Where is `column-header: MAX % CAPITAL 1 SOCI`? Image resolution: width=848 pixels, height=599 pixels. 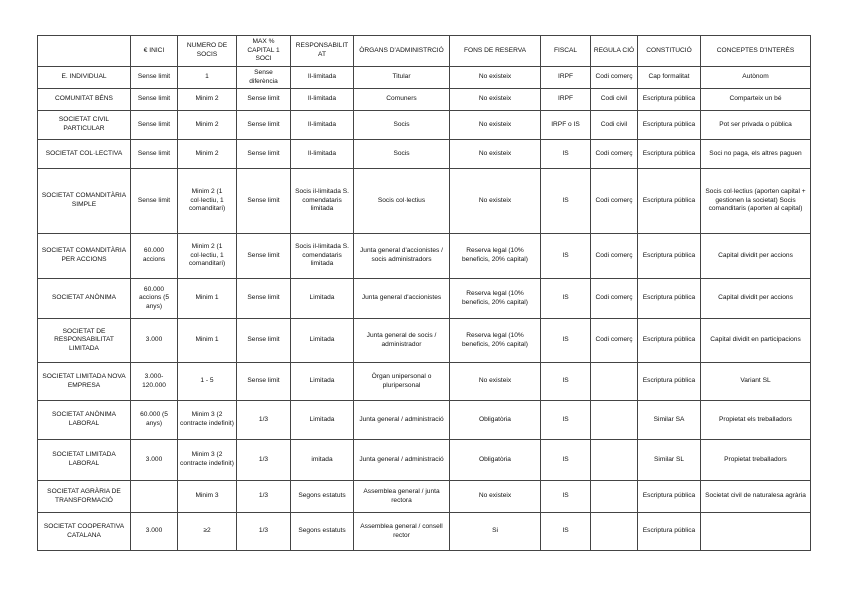 column-header: MAX % CAPITAL 1 SOCI is located at coordinates (263, 51).